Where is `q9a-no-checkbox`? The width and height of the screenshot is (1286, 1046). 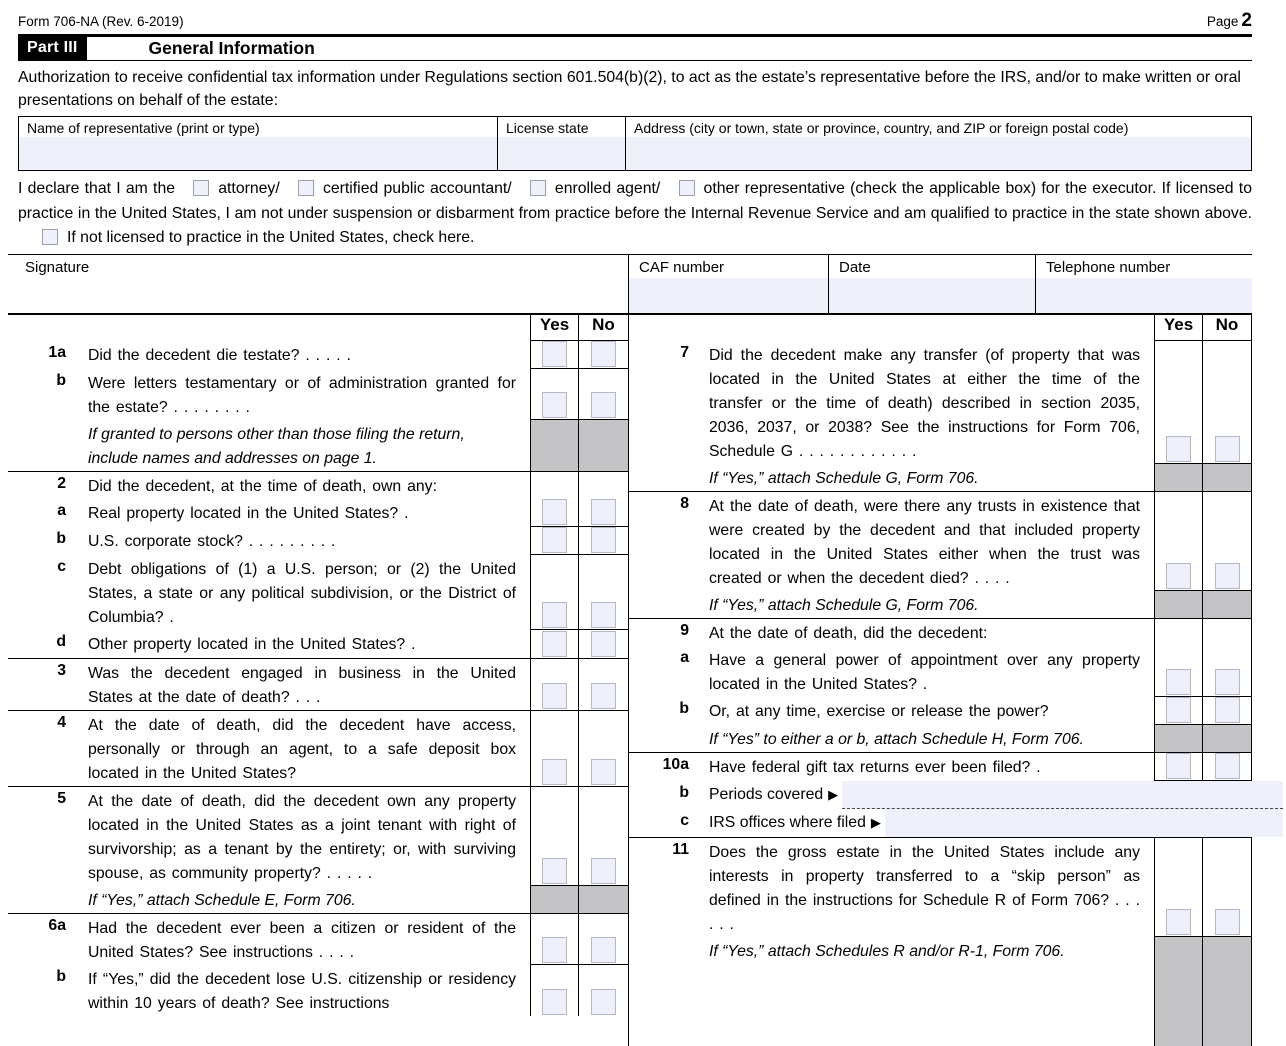
q9a-no-checkbox is located at coordinates (1227, 681).